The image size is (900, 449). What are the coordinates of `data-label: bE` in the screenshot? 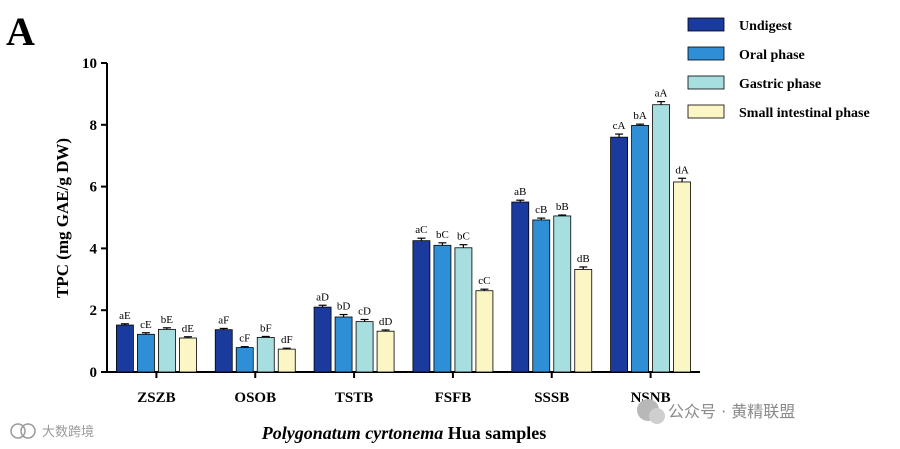 It's located at (167, 320).